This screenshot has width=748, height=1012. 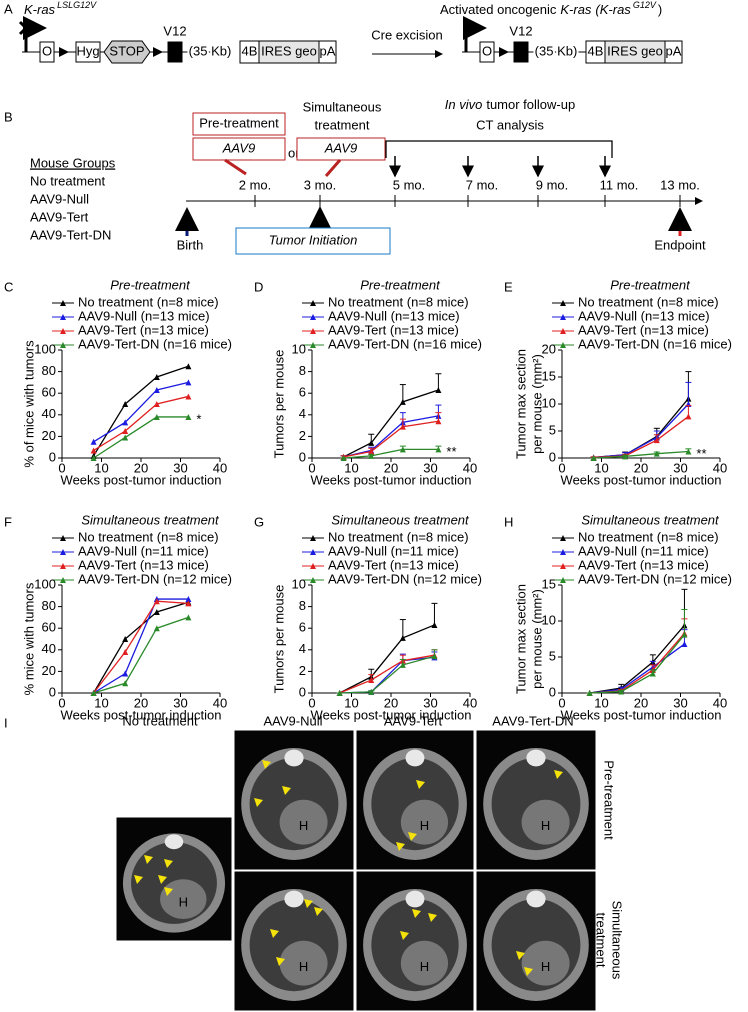 I want to click on y-tick-label: 60, so click(x=49, y=627).